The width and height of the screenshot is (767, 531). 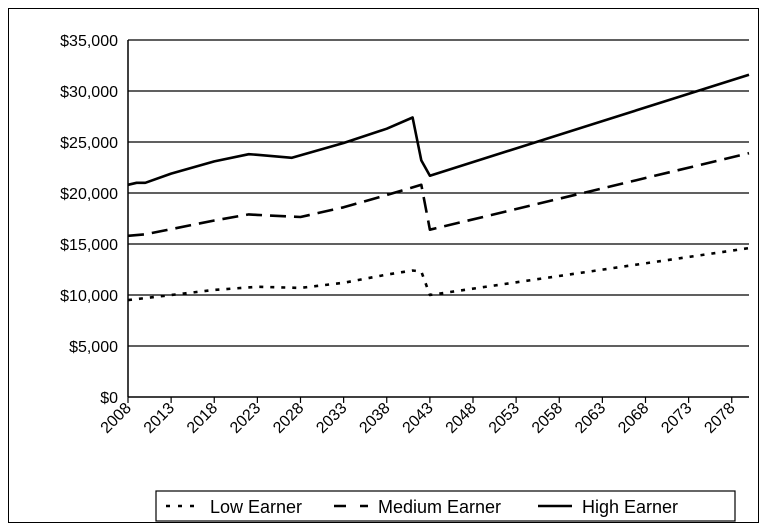 What do you see at coordinates (374, 418) in the screenshot?
I see `x-tick-label: 2038` at bounding box center [374, 418].